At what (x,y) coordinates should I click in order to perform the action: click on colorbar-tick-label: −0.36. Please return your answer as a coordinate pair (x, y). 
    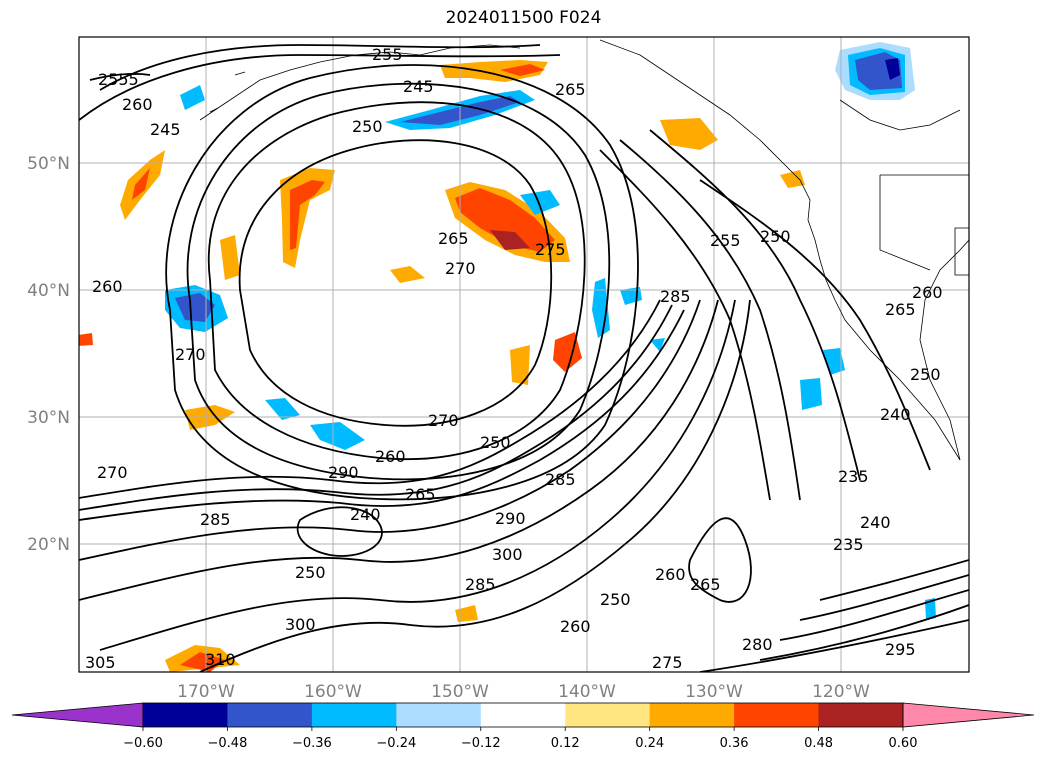
    Looking at the image, I should click on (312, 743).